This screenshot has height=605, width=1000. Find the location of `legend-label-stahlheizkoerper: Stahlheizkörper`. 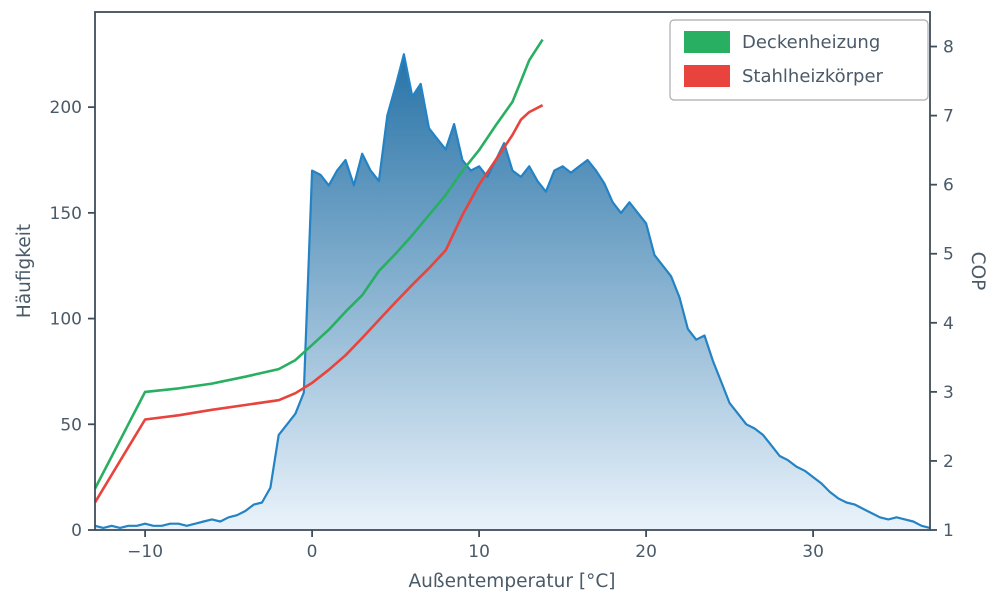

legend-label-stahlheizkoerper: Stahlheizkörper is located at coordinates (813, 76).